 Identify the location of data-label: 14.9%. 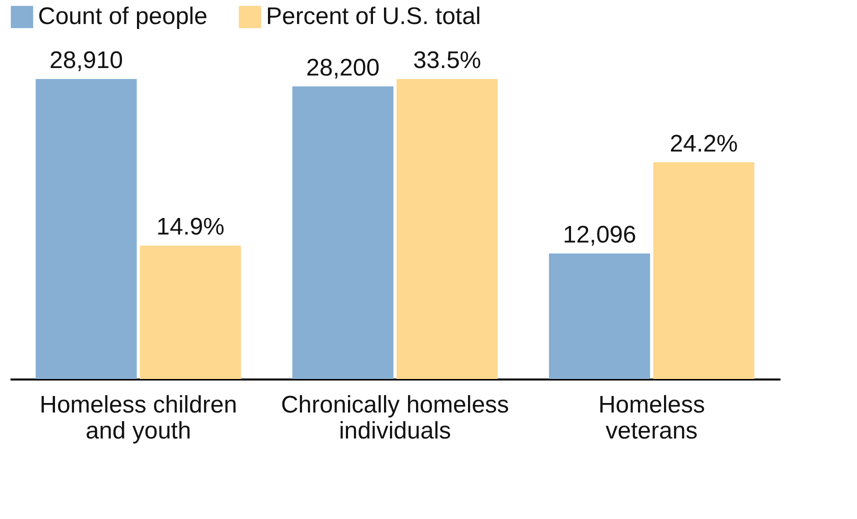
(190, 227).